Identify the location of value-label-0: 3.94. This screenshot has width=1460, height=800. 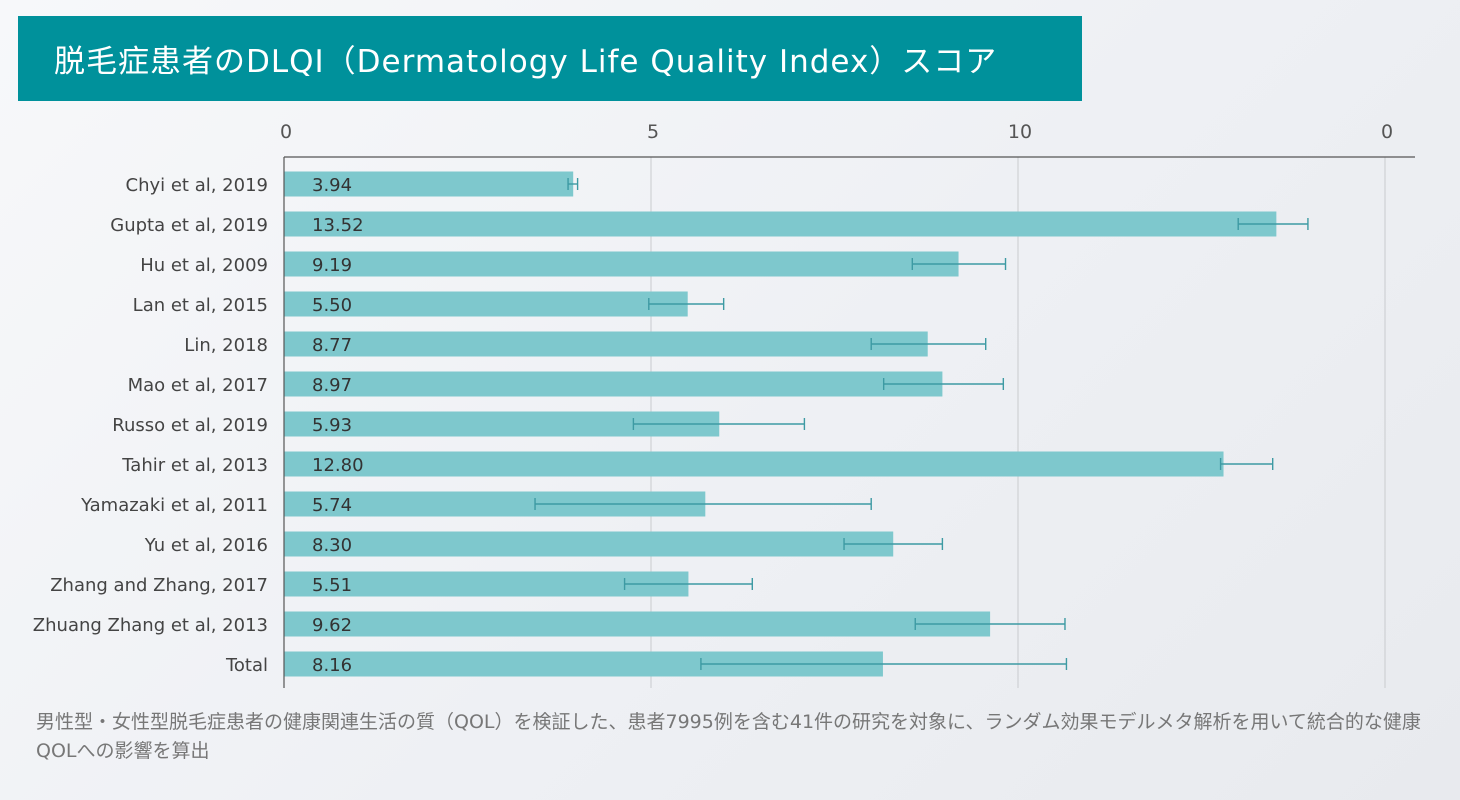
(332, 185).